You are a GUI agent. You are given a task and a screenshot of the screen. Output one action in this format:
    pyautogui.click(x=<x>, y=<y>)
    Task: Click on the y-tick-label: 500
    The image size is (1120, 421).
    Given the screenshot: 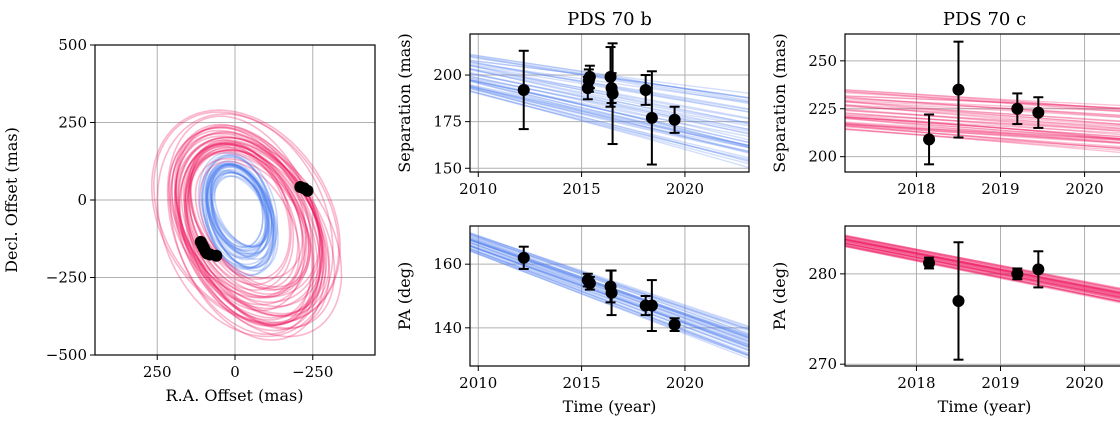 What is the action you would take?
    pyautogui.click(x=72, y=45)
    